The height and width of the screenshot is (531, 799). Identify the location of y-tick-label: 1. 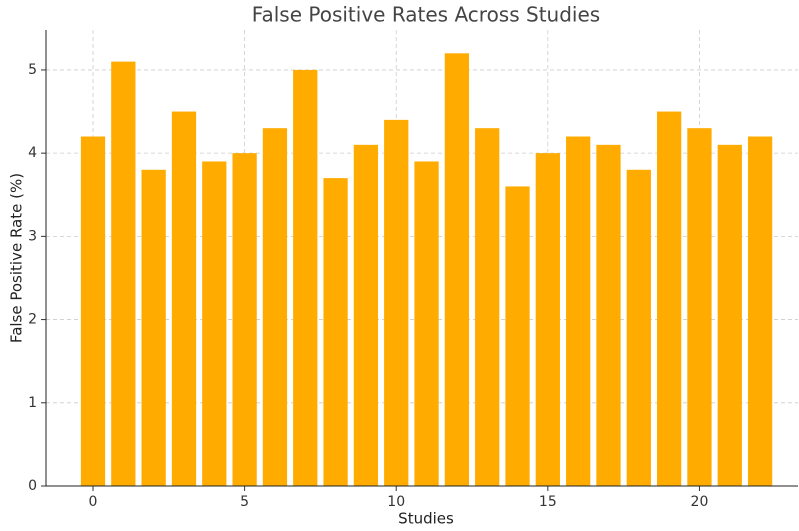
(32, 403).